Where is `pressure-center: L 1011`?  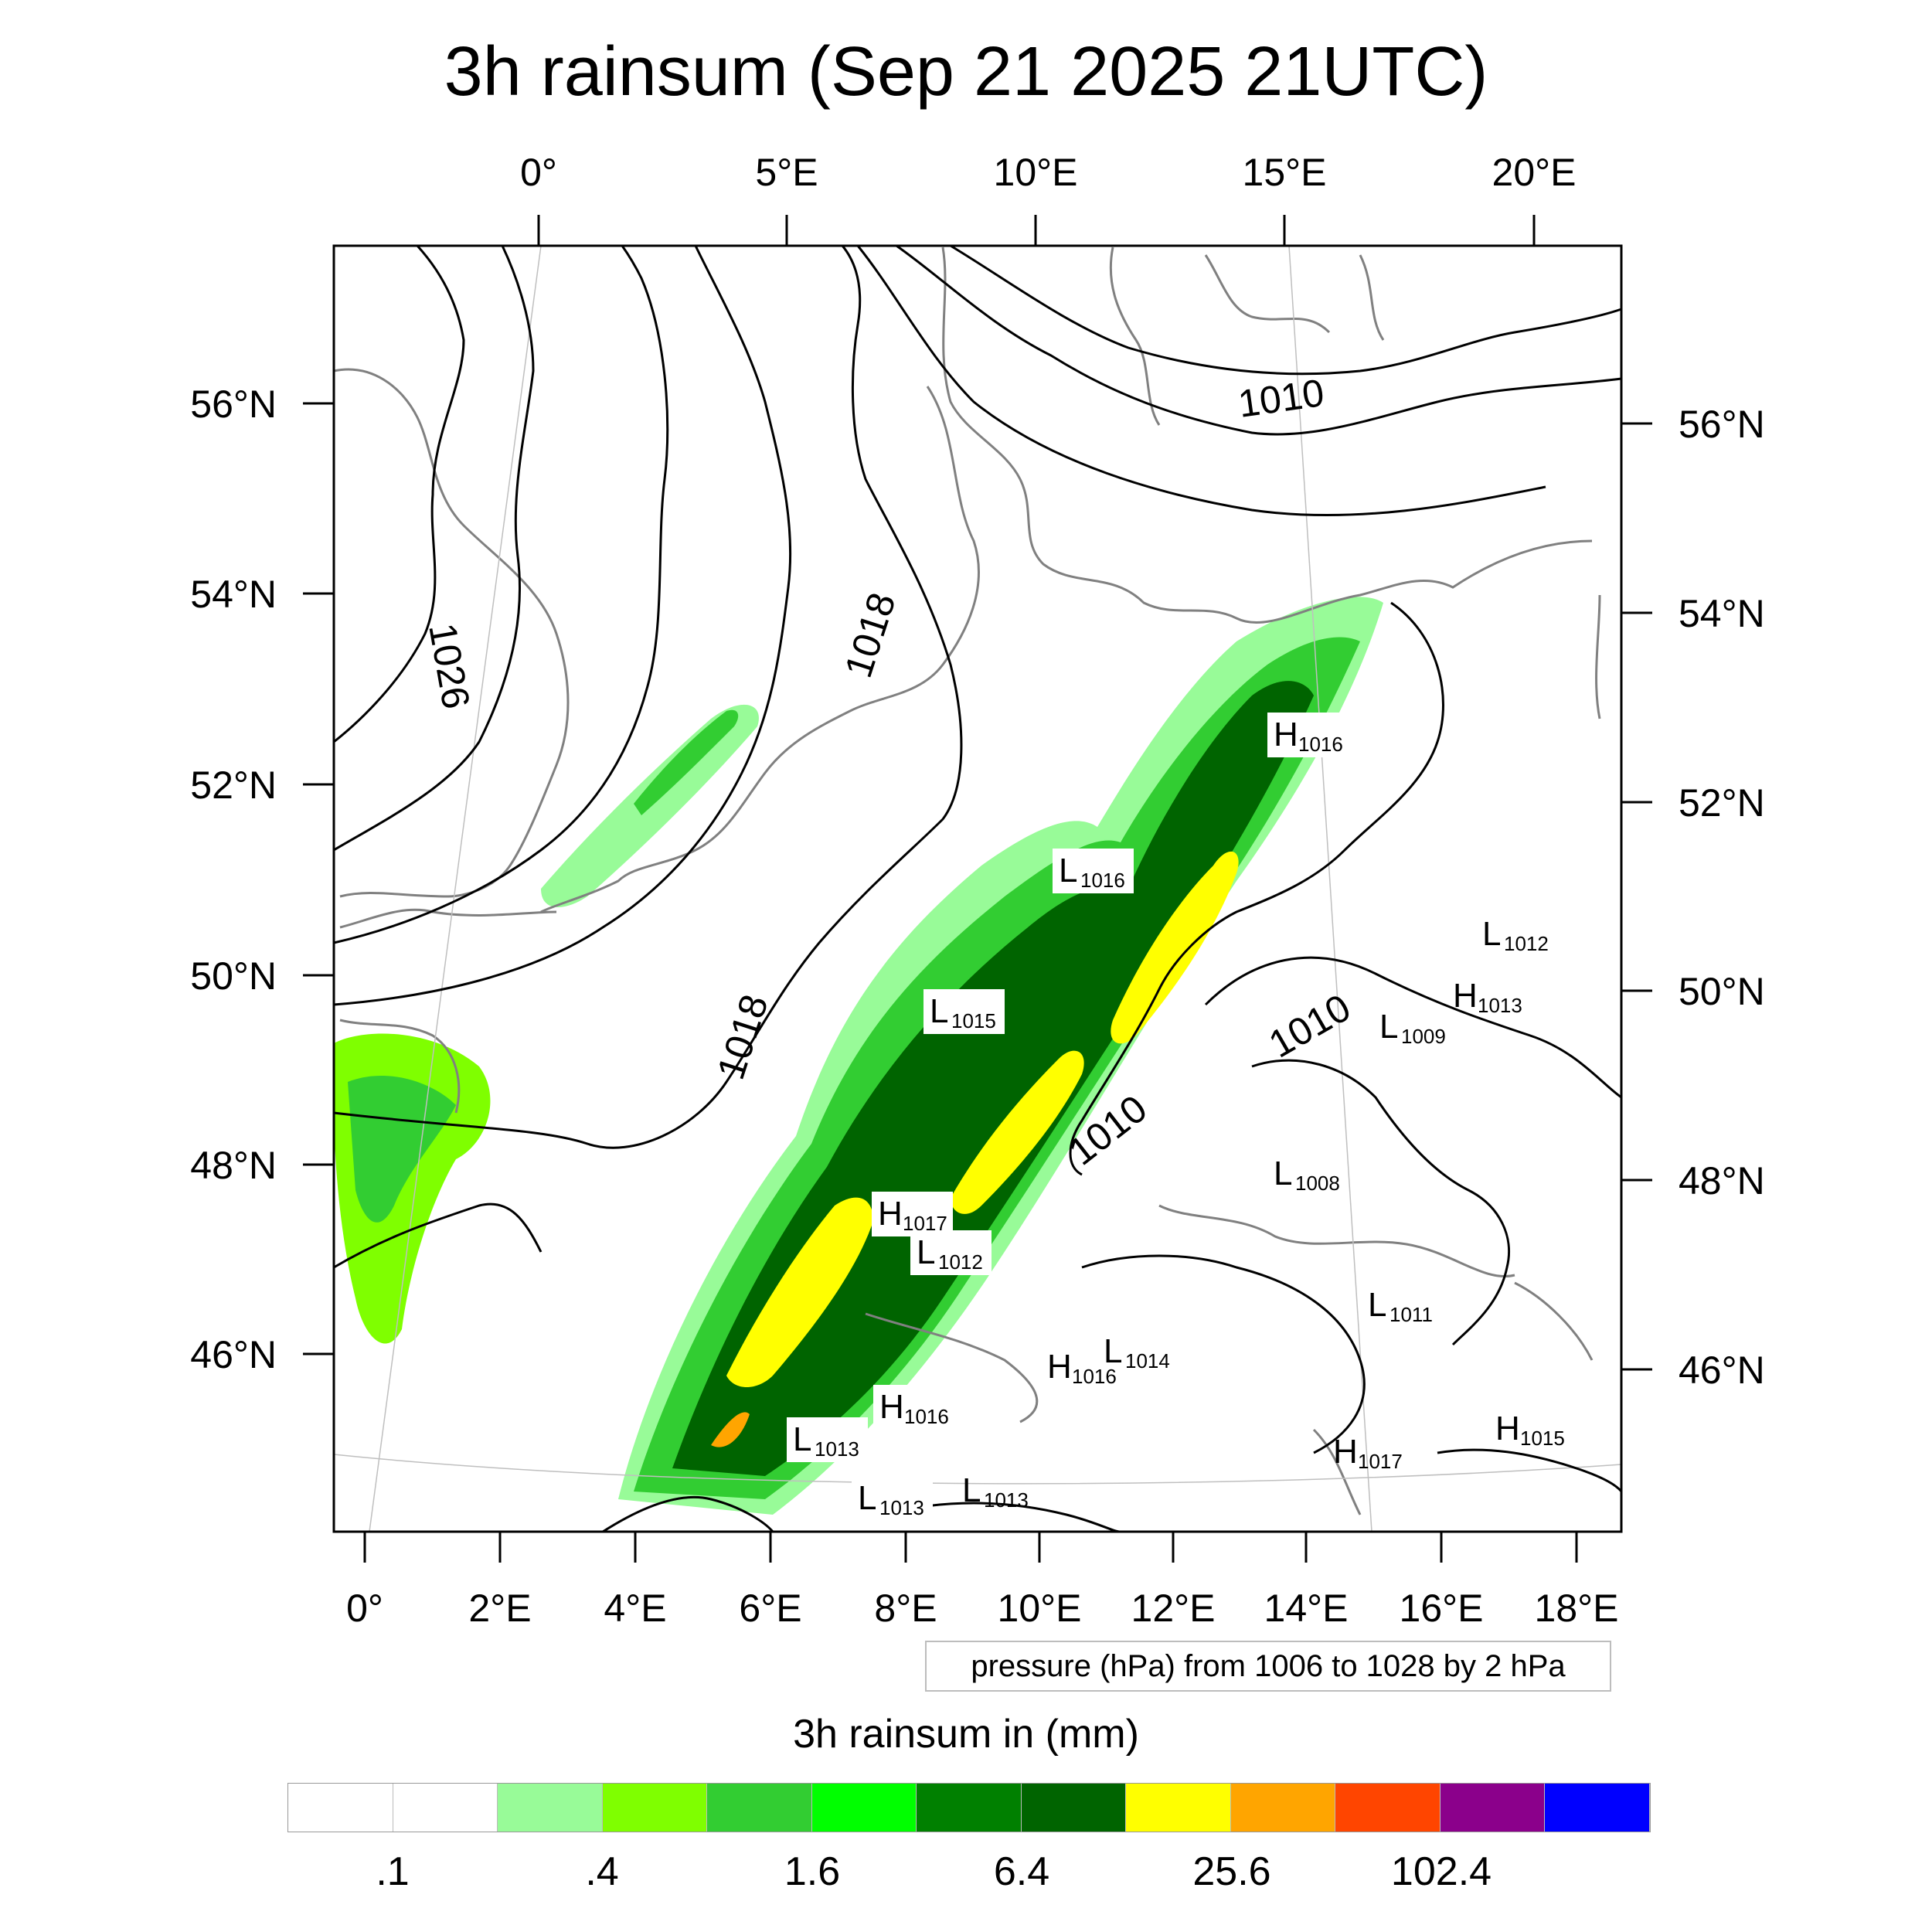
pressure-center: L 1011 is located at coordinates (1400, 1306).